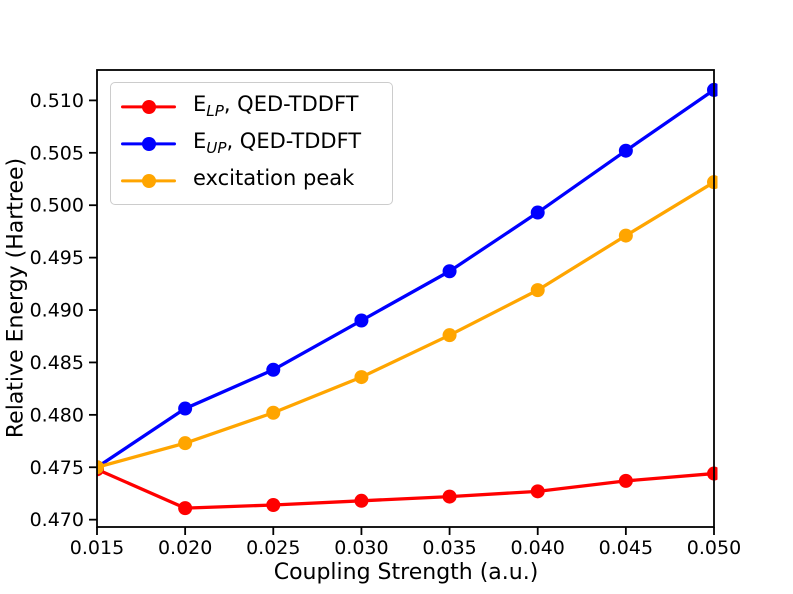 This screenshot has width=793, height=594. I want to click on legend-item-eup: EUP, QED-TDDFT, so click(251, 143).